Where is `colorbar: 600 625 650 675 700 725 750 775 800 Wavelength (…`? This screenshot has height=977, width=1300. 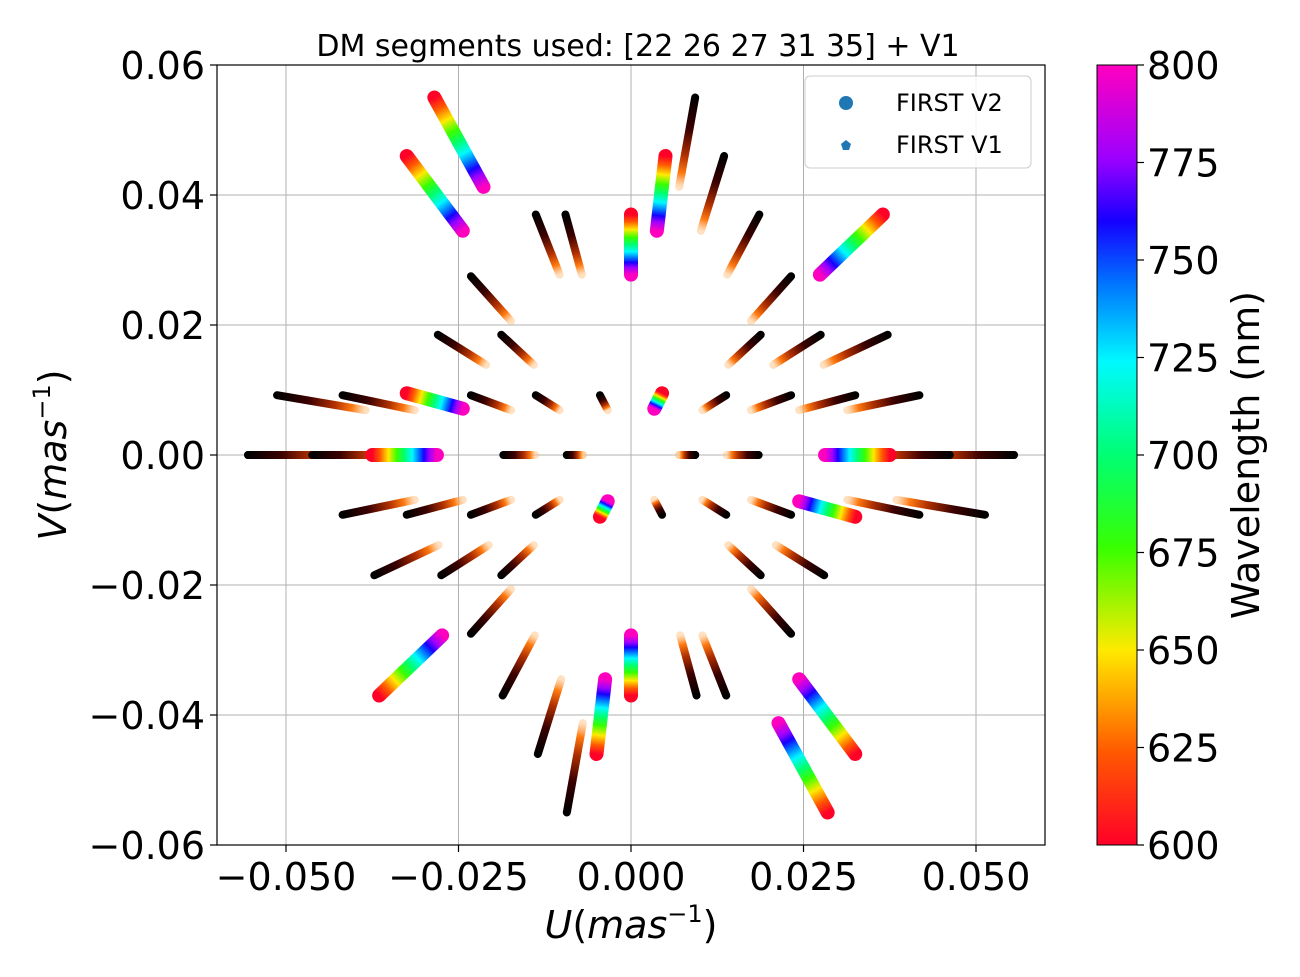
colorbar: 600 625 650 675 700 725 750 775 800 Wavelength (… is located at coordinates (1182, 456).